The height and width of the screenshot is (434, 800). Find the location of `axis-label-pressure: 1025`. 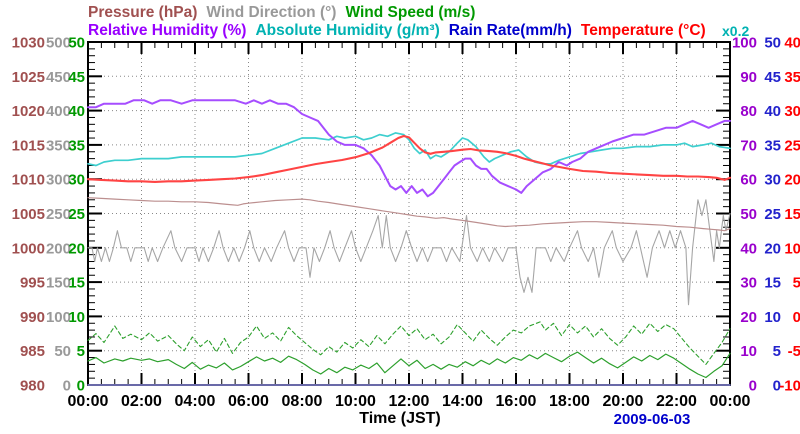

axis-label-pressure: 1025 is located at coordinates (28, 77).